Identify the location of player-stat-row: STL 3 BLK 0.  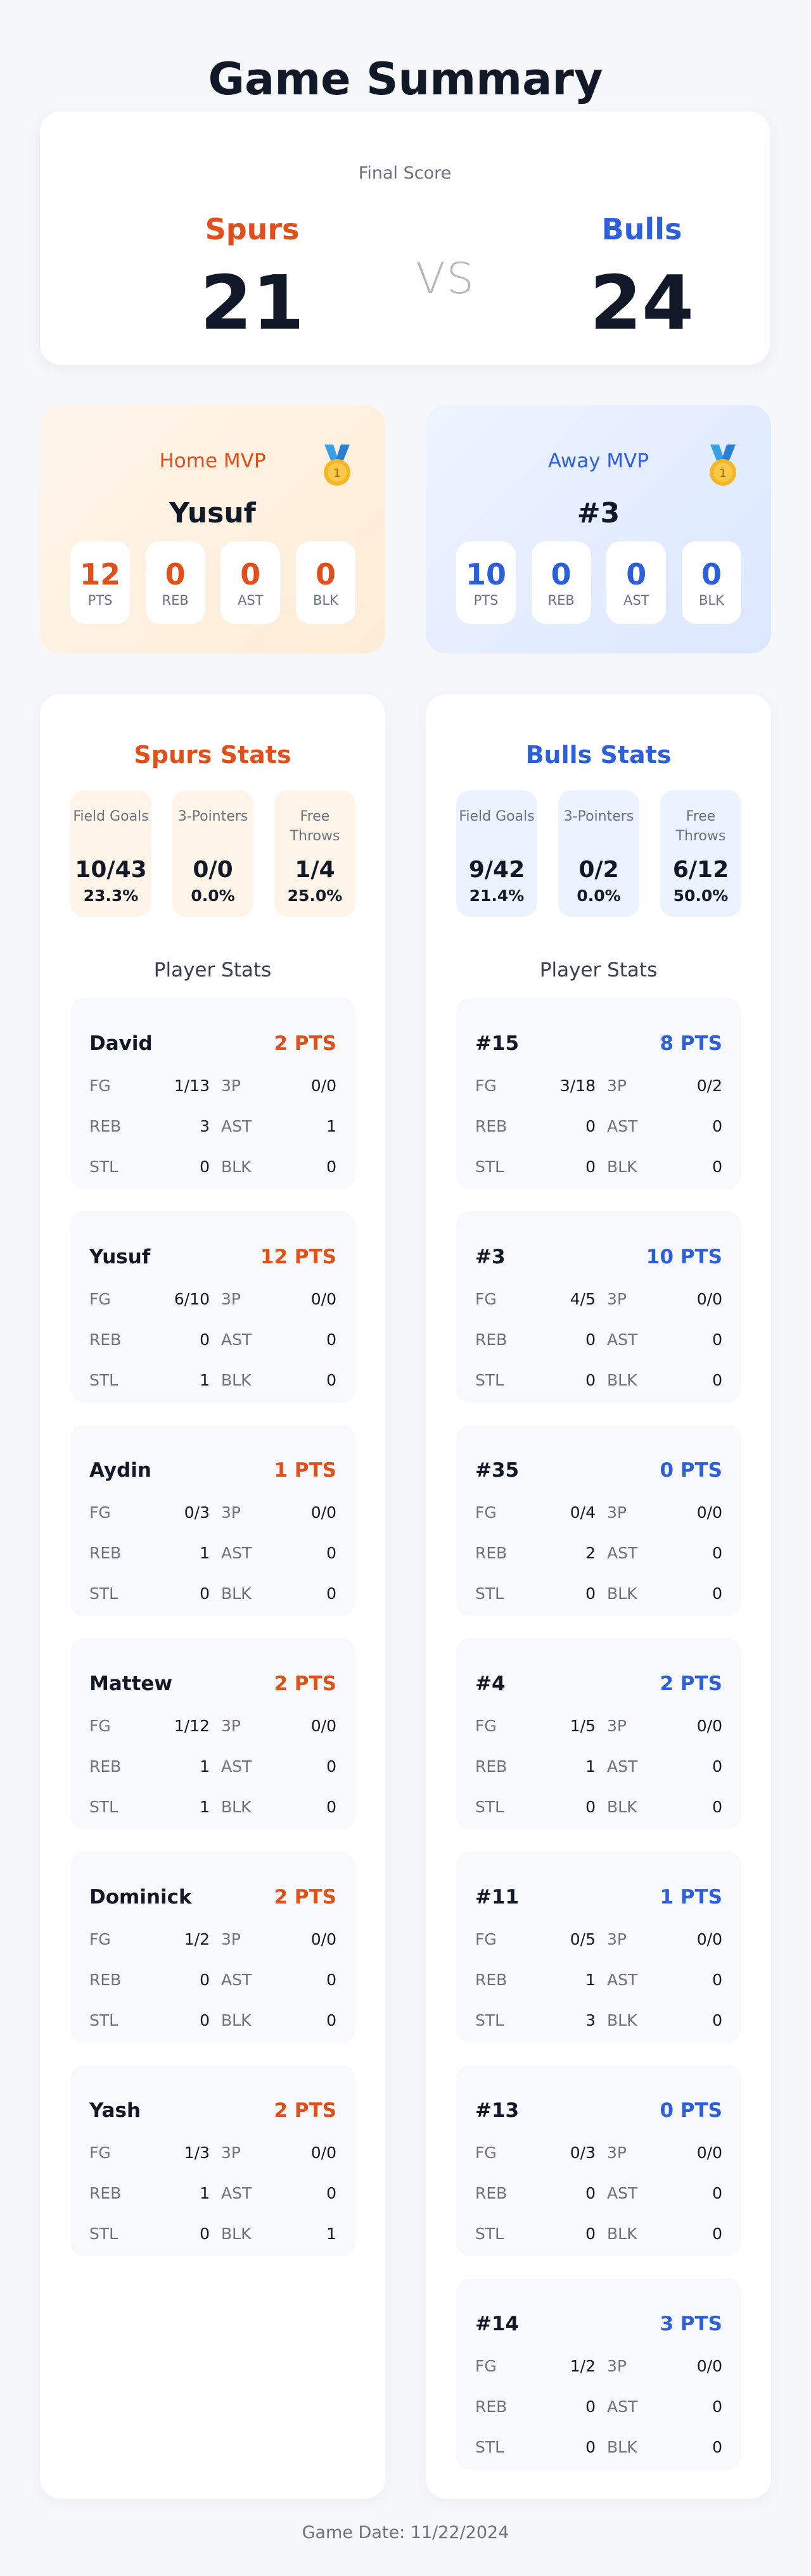
(598, 2020).